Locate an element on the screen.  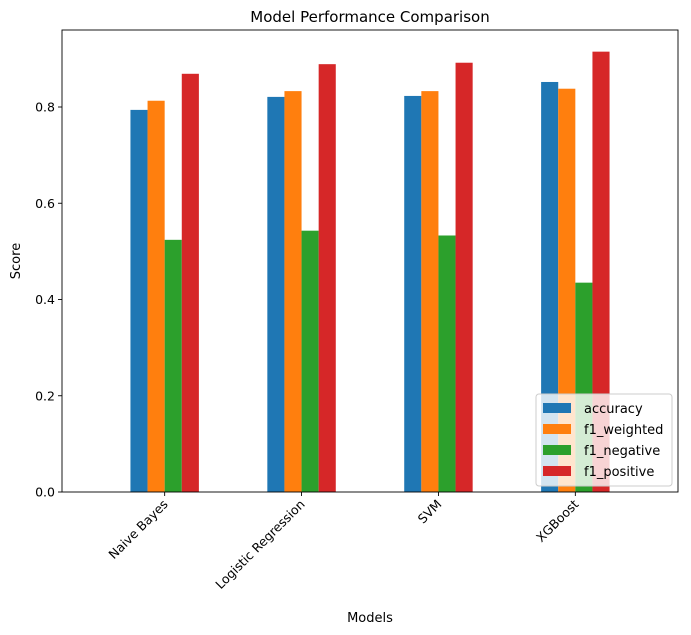
y-tick-label-2: 0.4 is located at coordinates (45, 299).